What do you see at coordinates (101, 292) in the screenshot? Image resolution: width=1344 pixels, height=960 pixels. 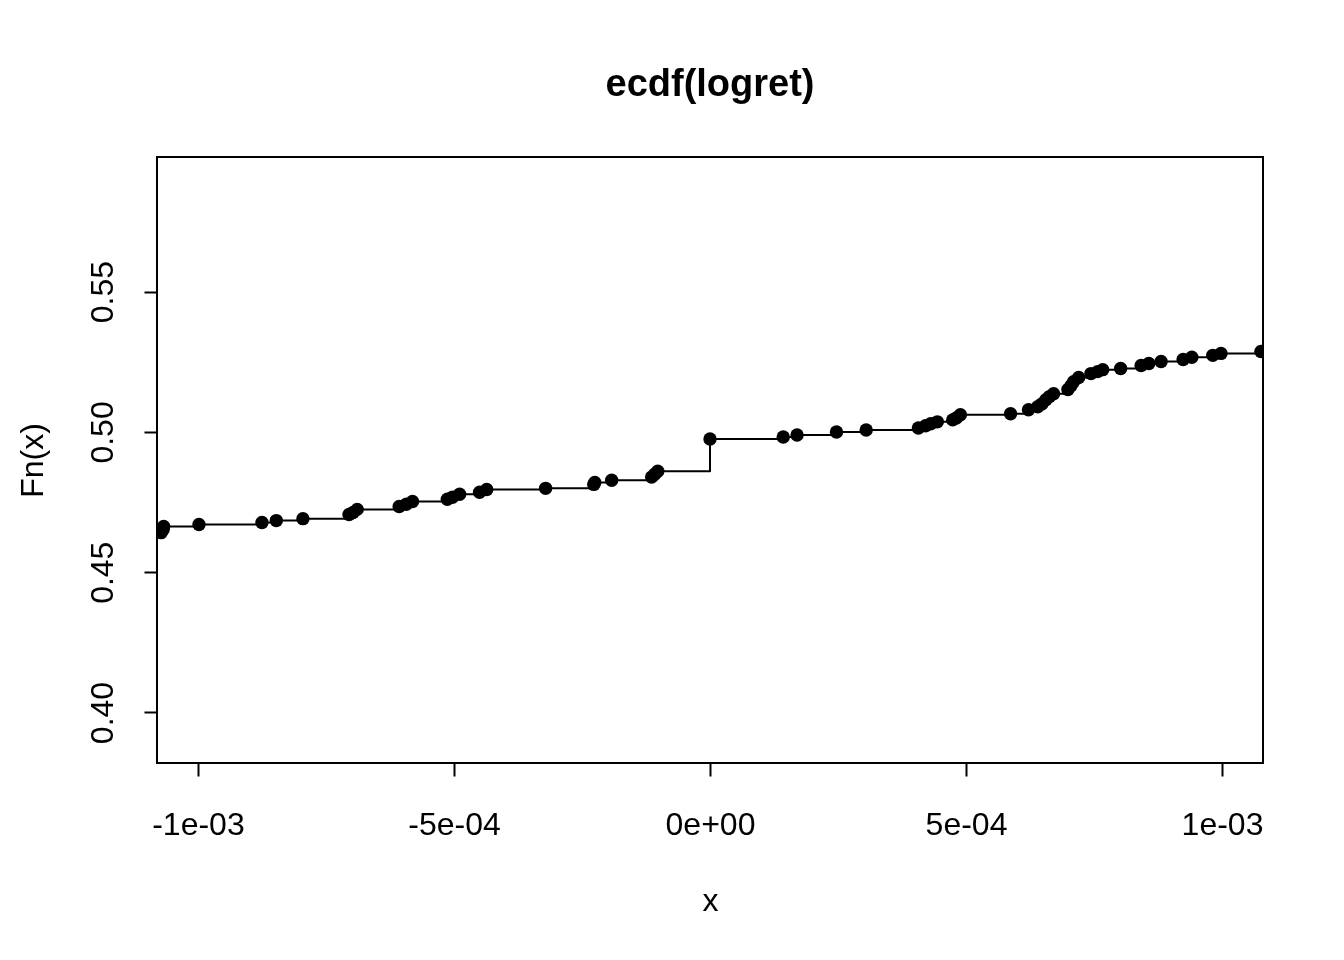 I see `y-tick-label: 0.55` at bounding box center [101, 292].